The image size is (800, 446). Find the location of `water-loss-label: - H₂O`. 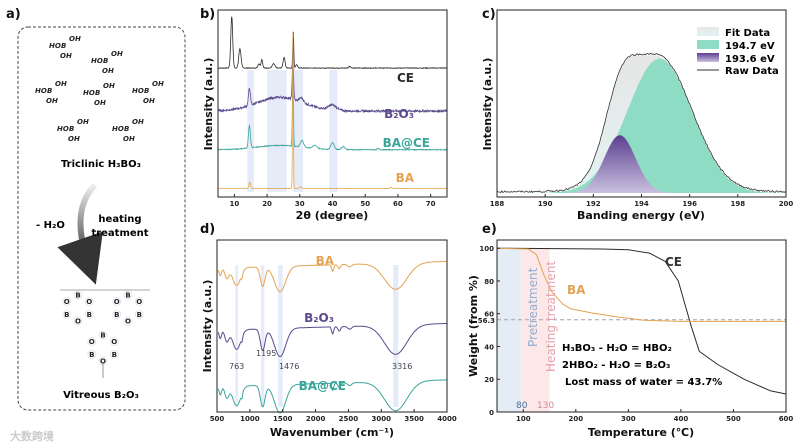

water-loss-label: - H₂O is located at coordinates (50, 225).